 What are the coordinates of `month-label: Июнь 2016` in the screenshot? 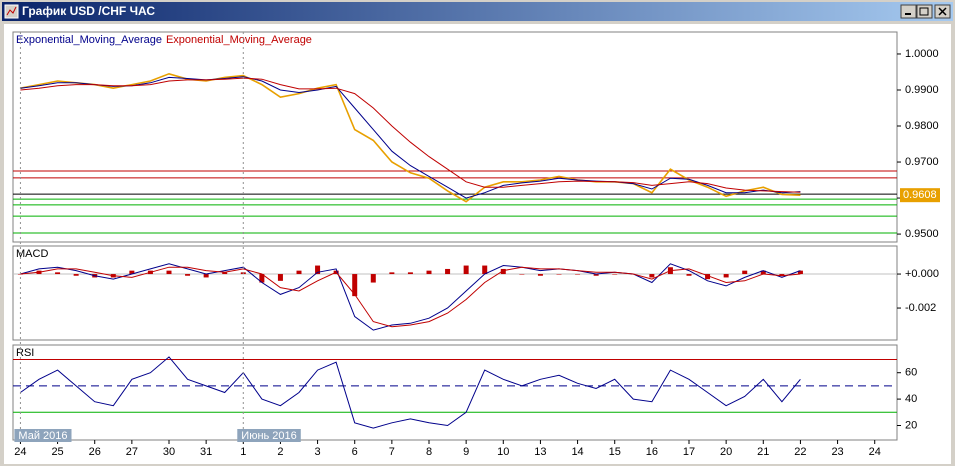 It's located at (268, 436).